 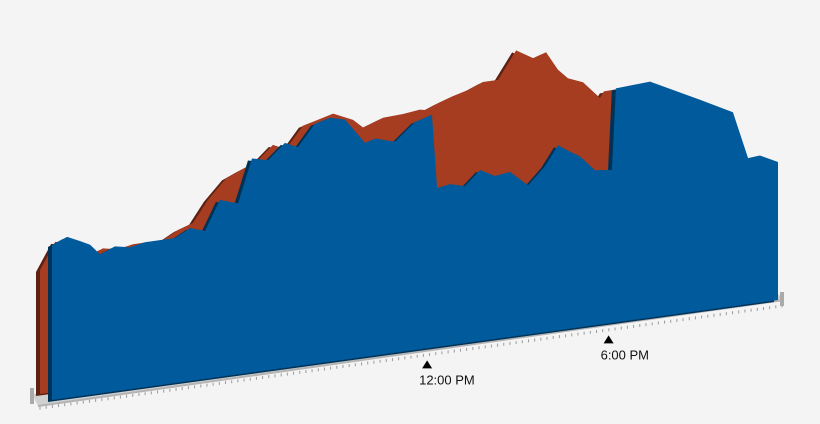 I want to click on x-tick-label: 6:00 PM, so click(x=625, y=354).